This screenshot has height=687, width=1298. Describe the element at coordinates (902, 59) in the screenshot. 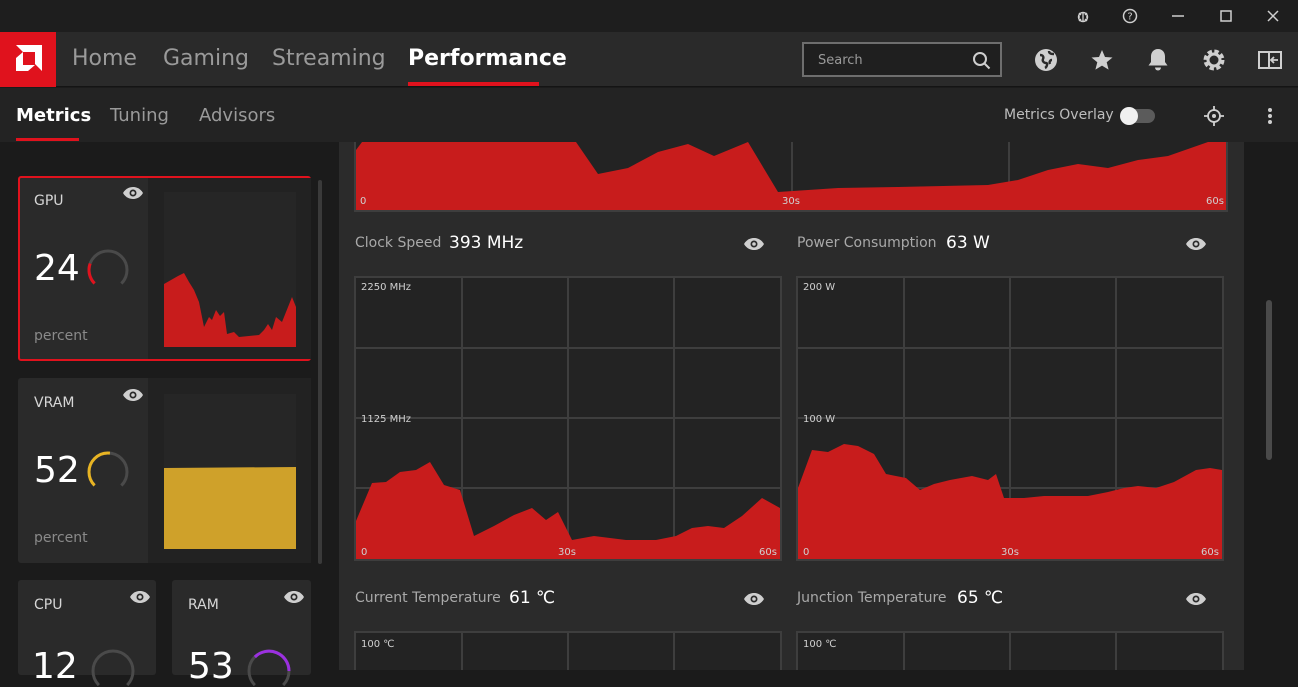

I see `search-box: Search` at that location.